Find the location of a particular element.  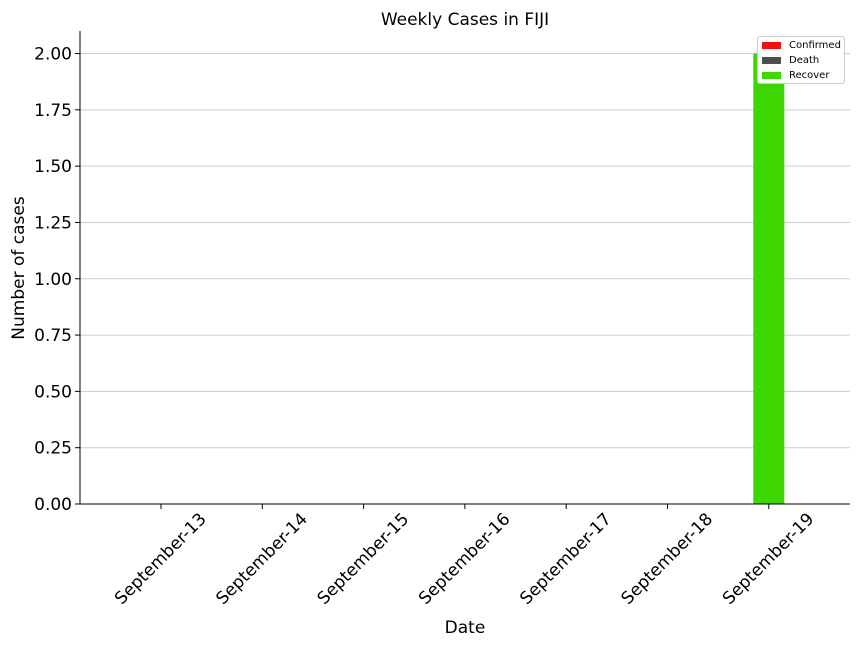

bars is located at coordinates (769, 279).